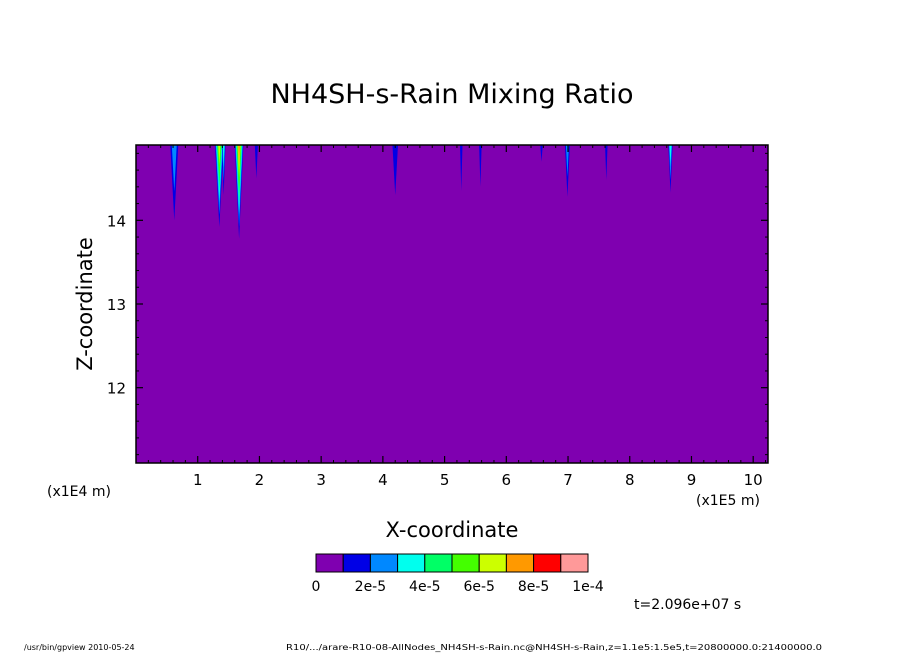 This screenshot has width=904, height=654. I want to click on x-tick-label: 7, so click(568, 480).